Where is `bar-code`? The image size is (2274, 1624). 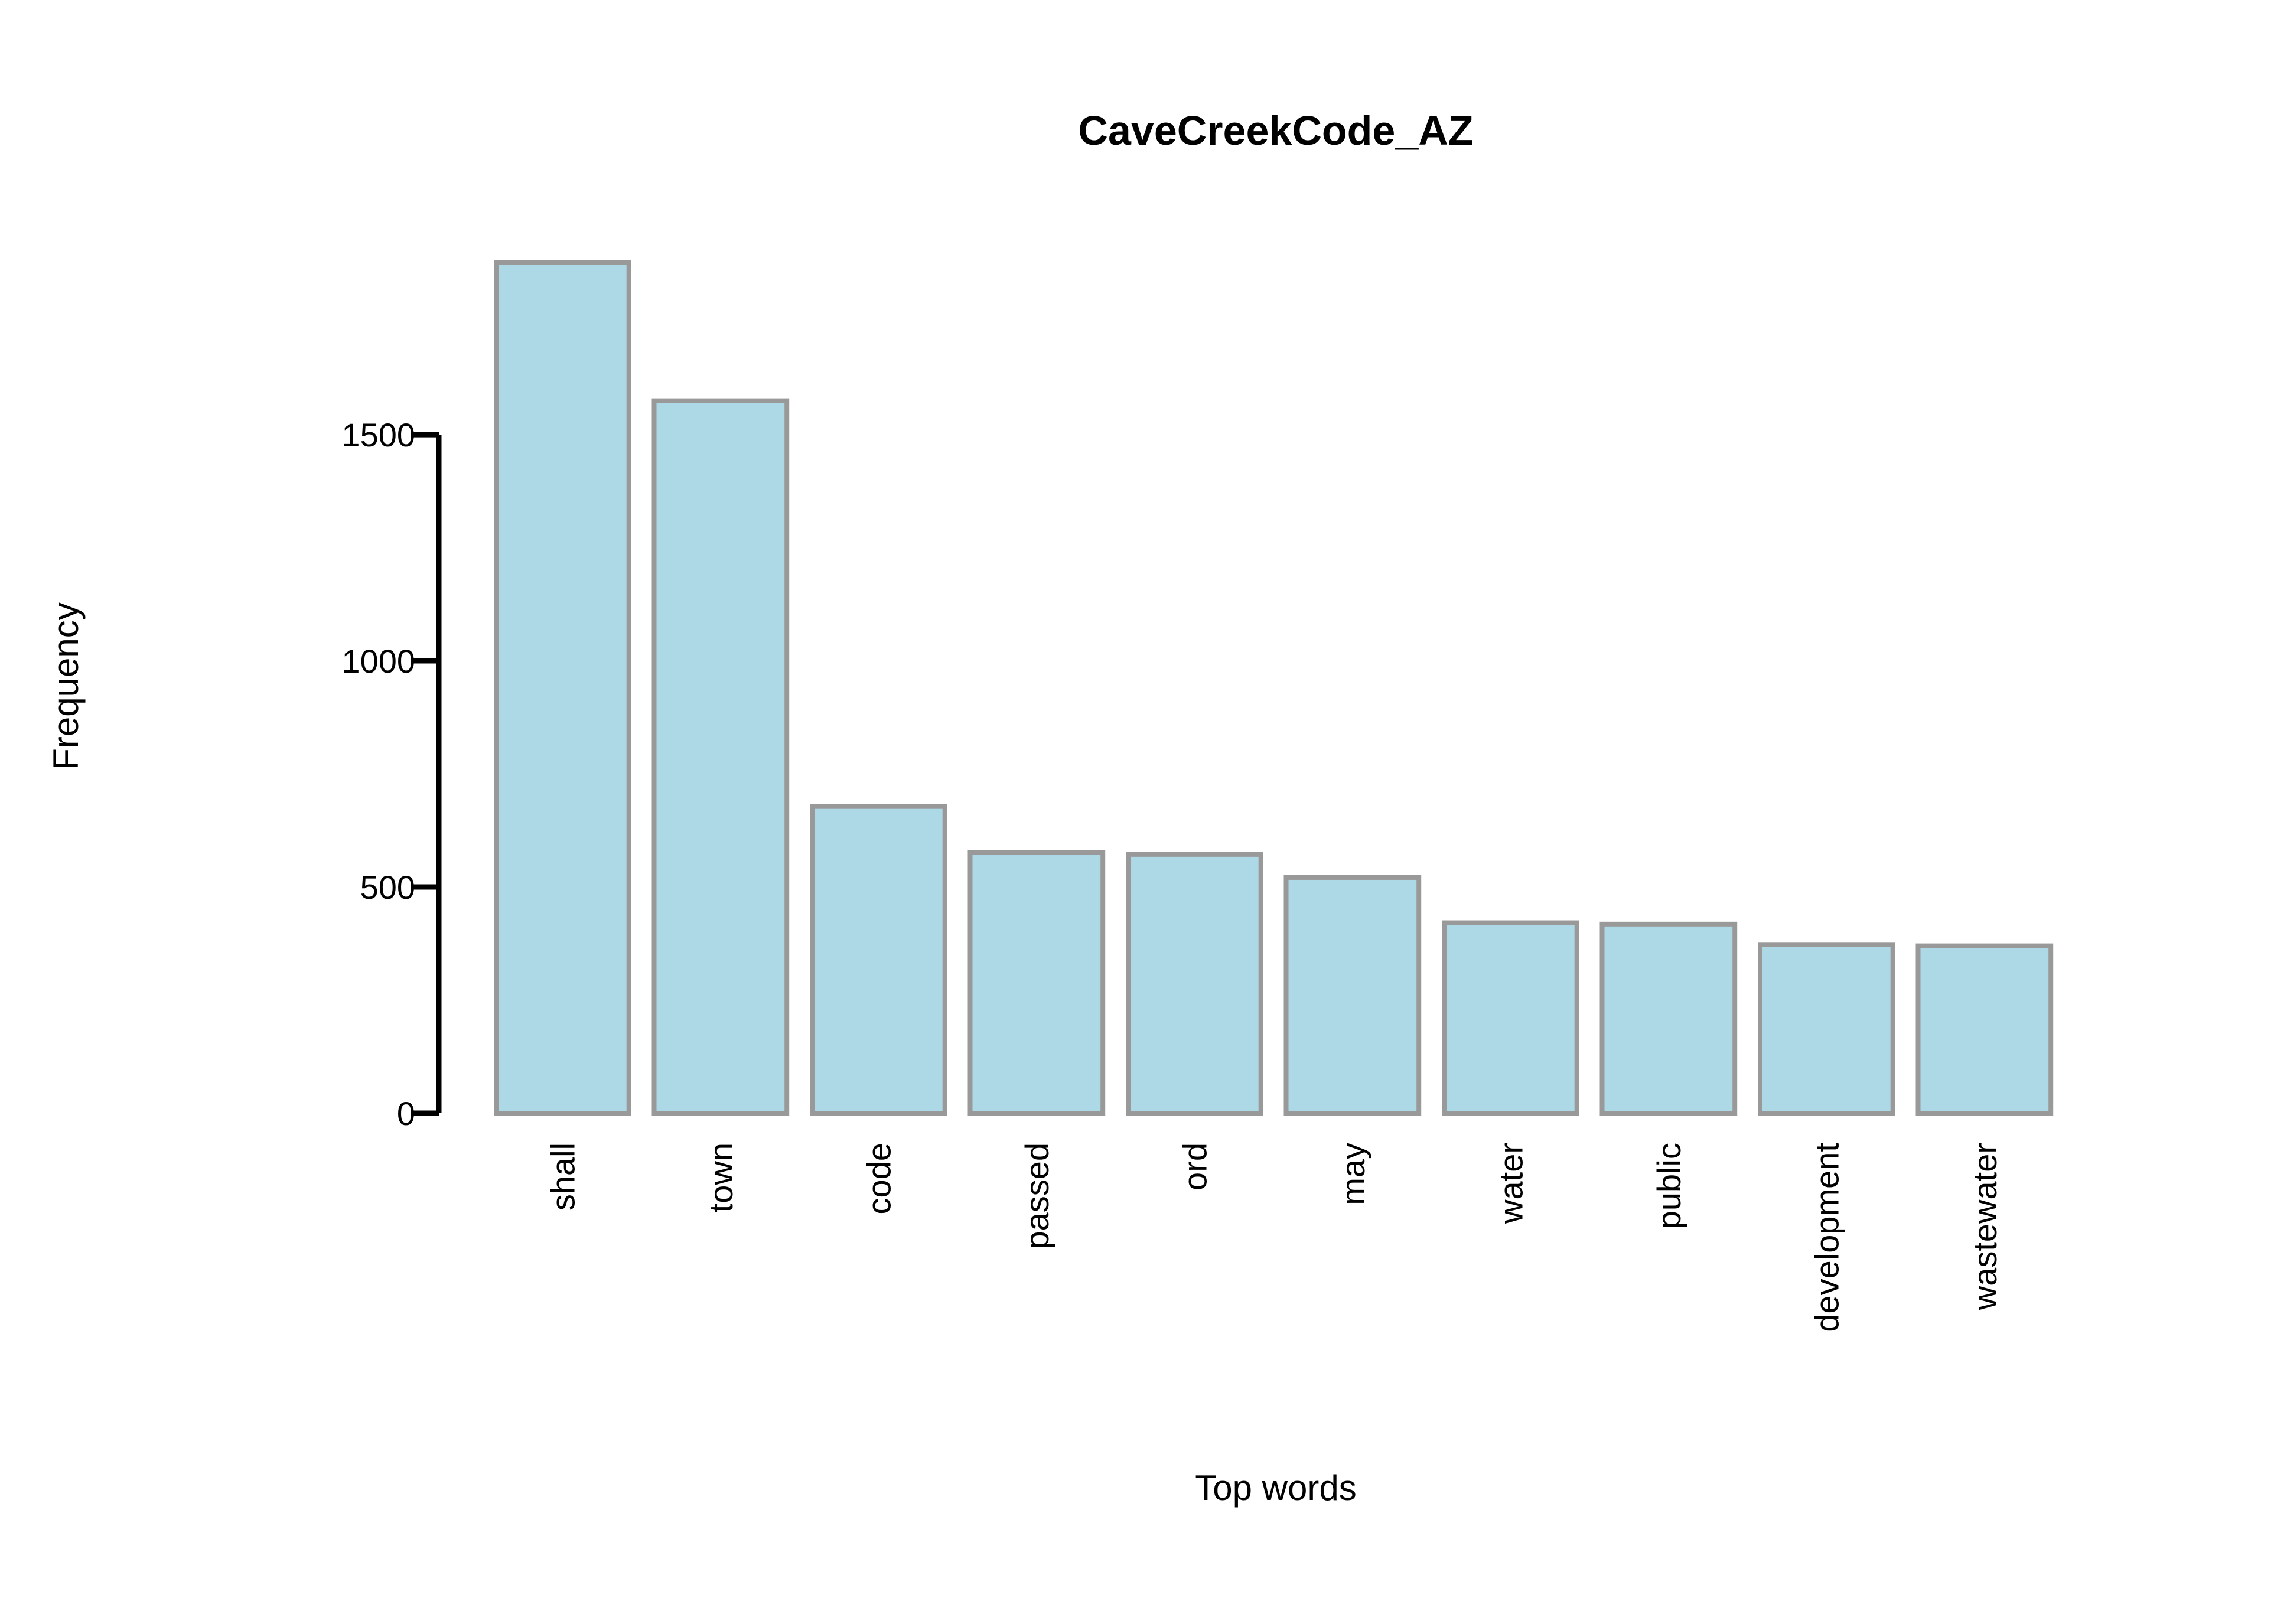
bar-code is located at coordinates (878, 960).